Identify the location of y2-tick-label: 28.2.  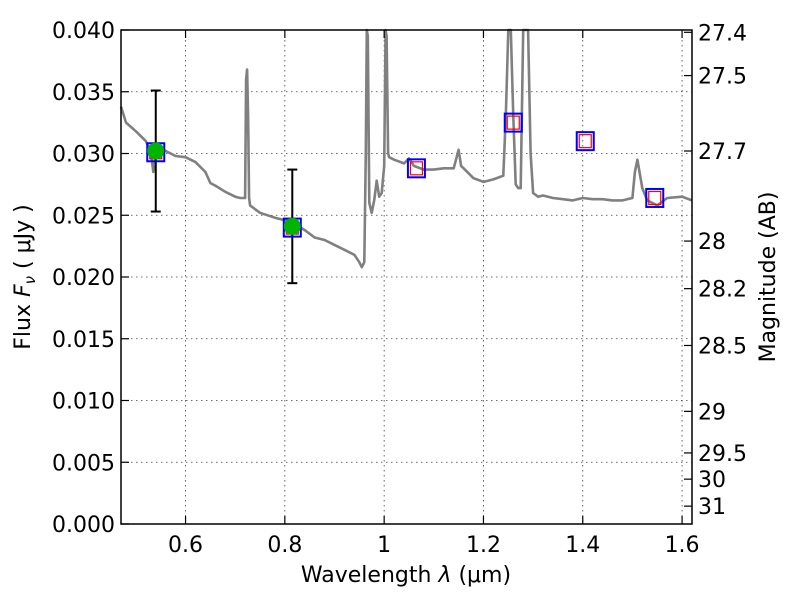
(722, 290).